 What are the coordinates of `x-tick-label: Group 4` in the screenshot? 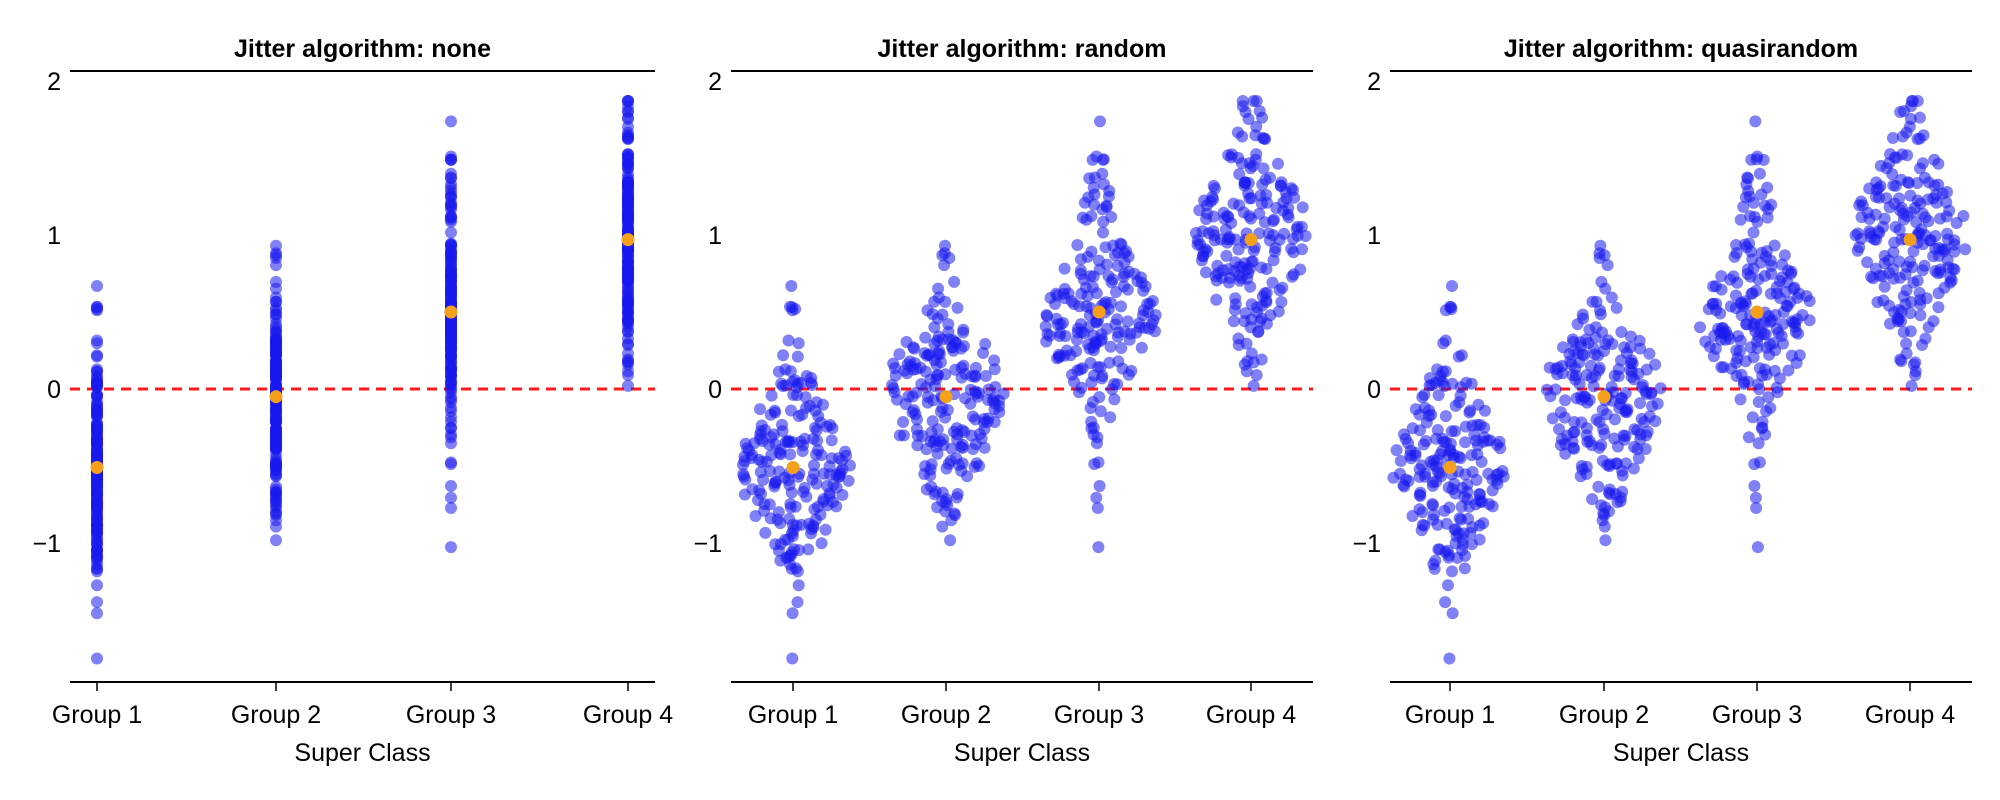 It's located at (1910, 715).